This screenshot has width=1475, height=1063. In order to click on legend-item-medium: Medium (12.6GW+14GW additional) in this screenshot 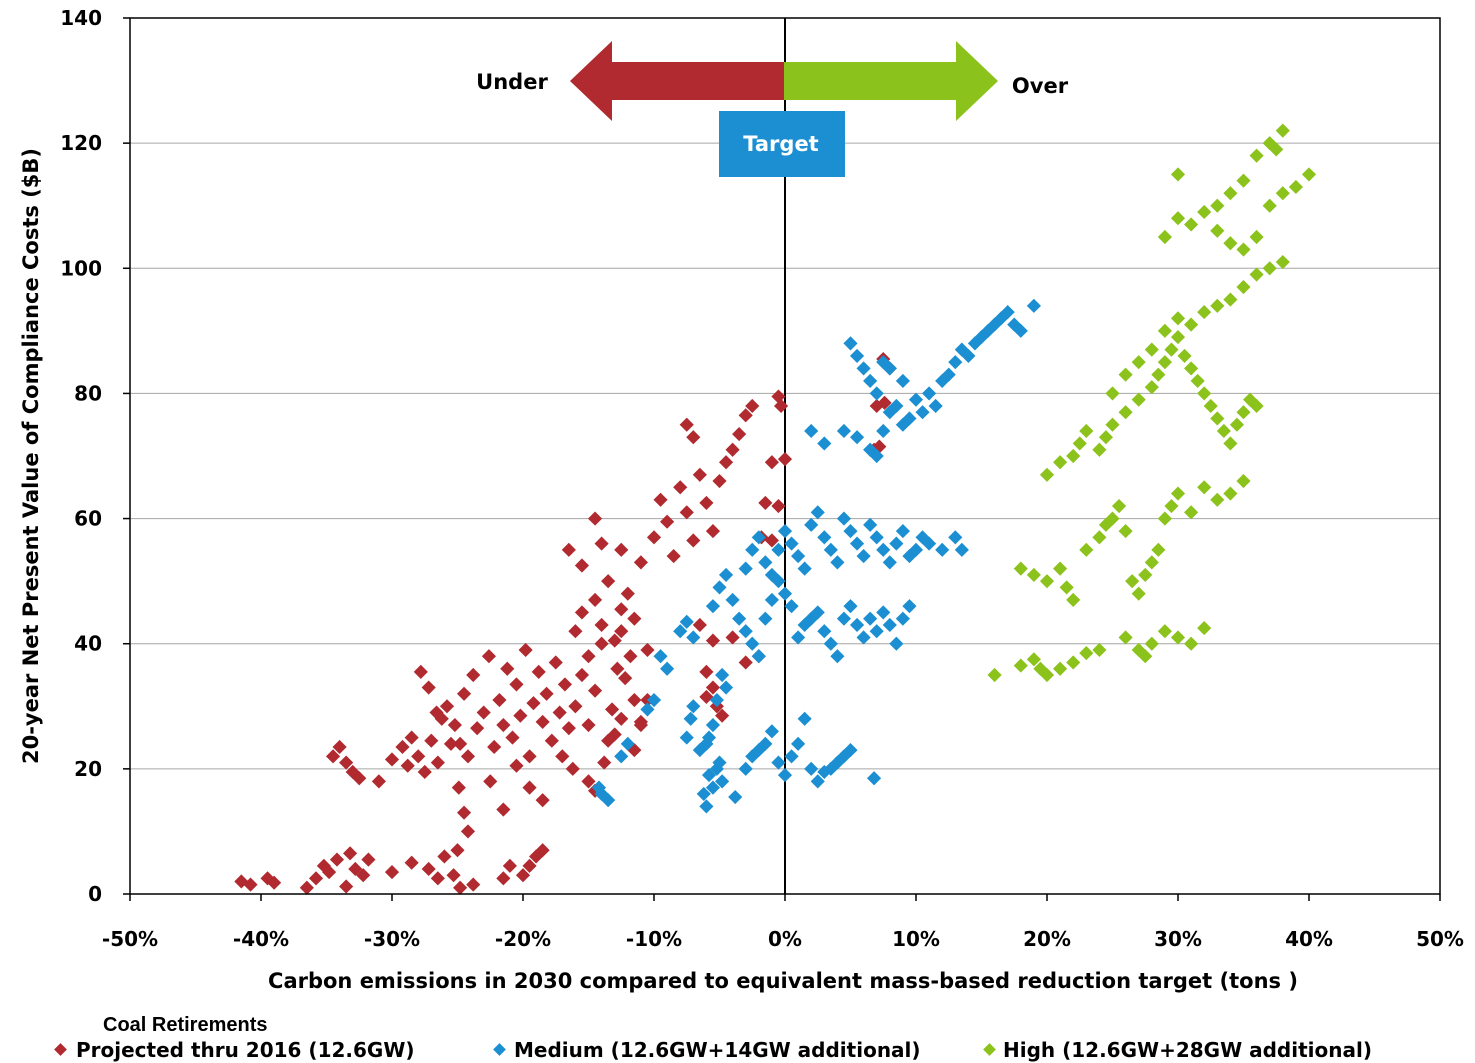, I will do `click(707, 1050)`.